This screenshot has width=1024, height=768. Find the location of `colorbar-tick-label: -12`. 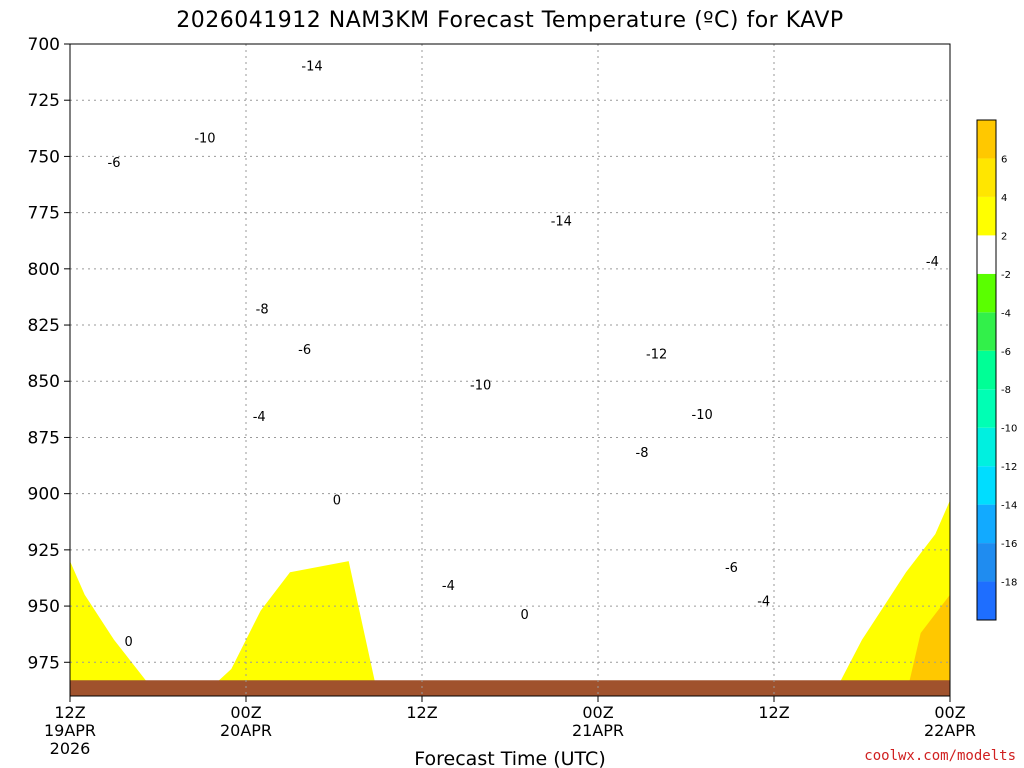

colorbar-tick-label: -12 is located at coordinates (1009, 467).